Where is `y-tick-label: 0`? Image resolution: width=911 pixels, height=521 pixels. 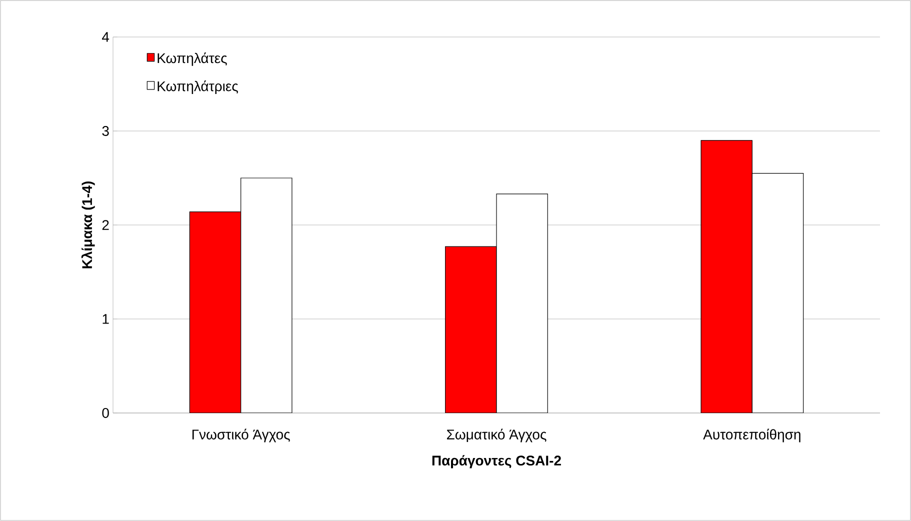 y-tick-label: 0 is located at coordinates (105, 413).